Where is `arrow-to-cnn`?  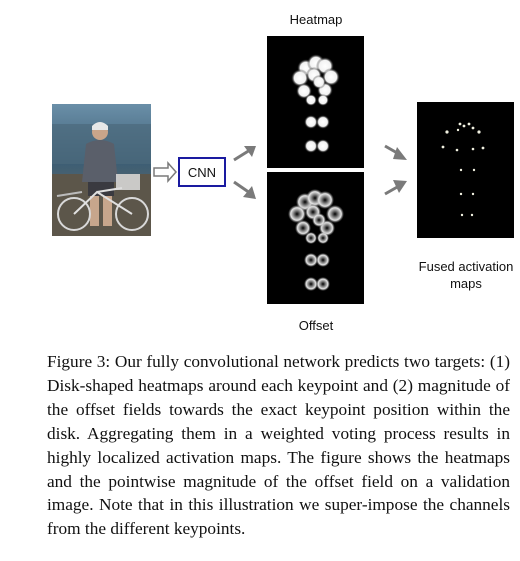 arrow-to-cnn is located at coordinates (165, 172).